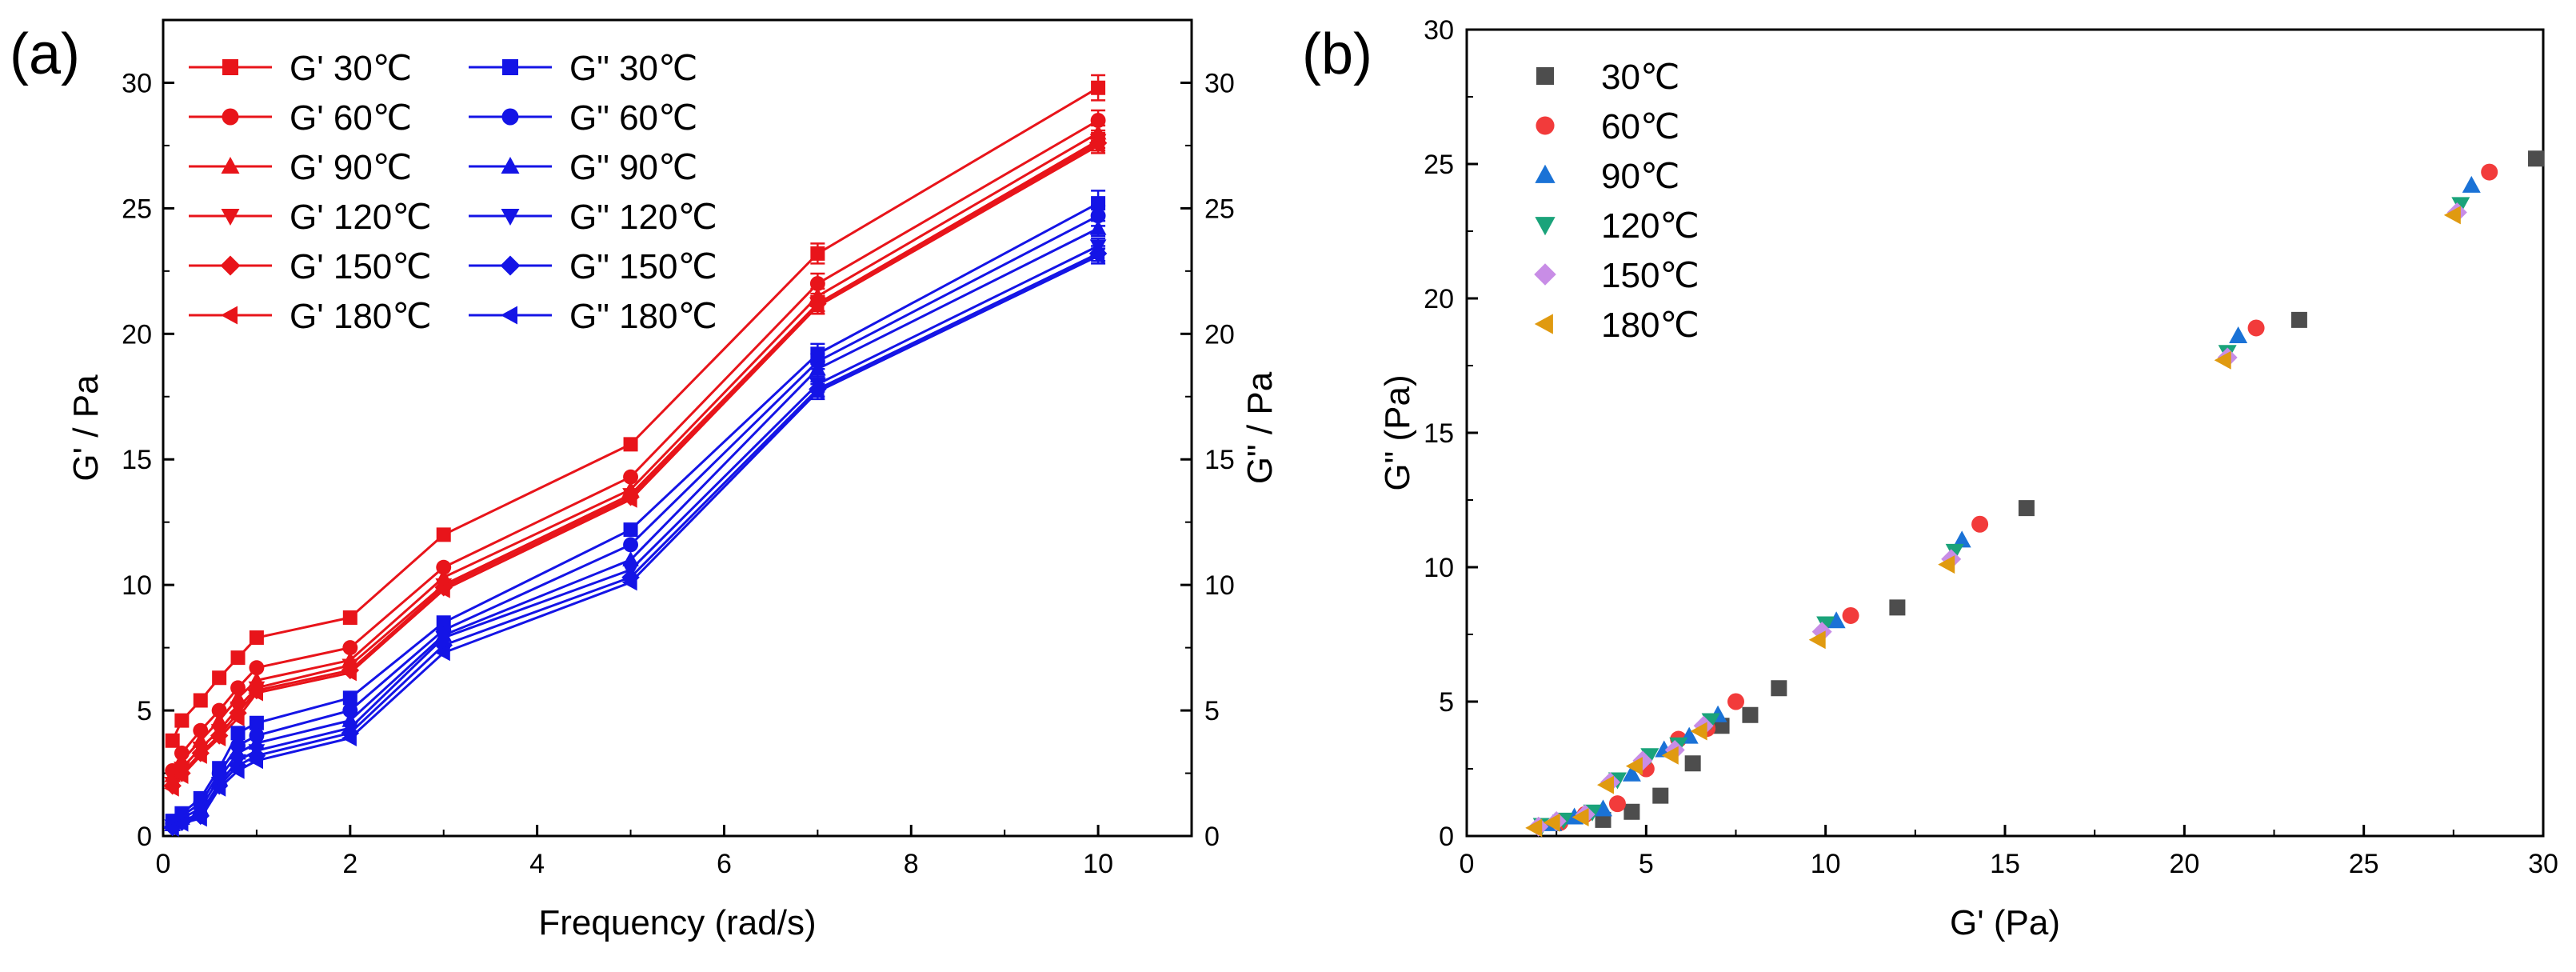 This screenshot has height=972, width=2576. What do you see at coordinates (1220, 83) in the screenshot?
I see `y2-tick-label-a: 30` at bounding box center [1220, 83].